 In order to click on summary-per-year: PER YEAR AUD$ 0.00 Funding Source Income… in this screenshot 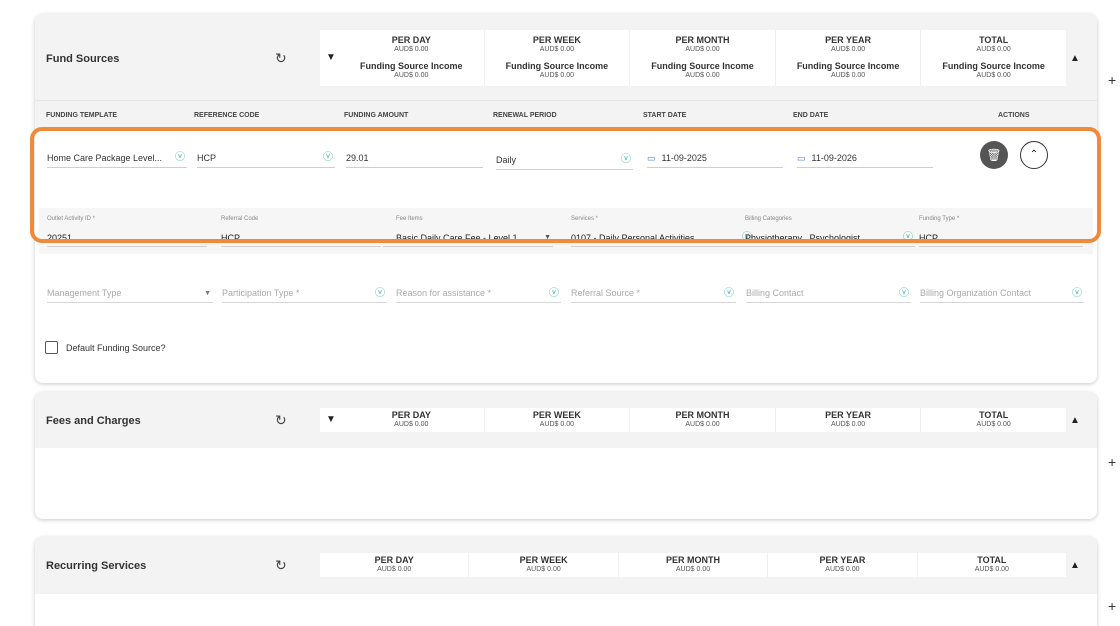, I will do `click(849, 58)`.